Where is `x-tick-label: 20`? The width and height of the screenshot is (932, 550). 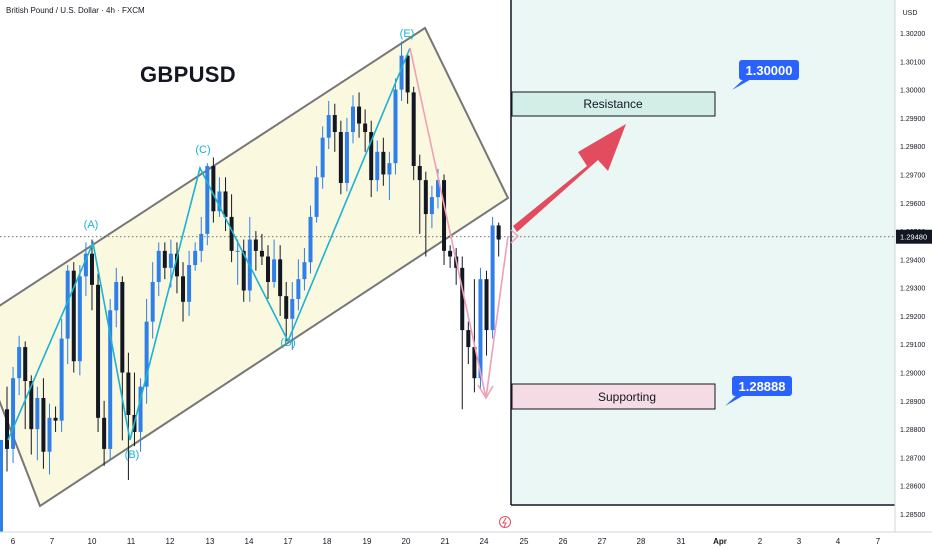 x-tick-label: 20 is located at coordinates (406, 541).